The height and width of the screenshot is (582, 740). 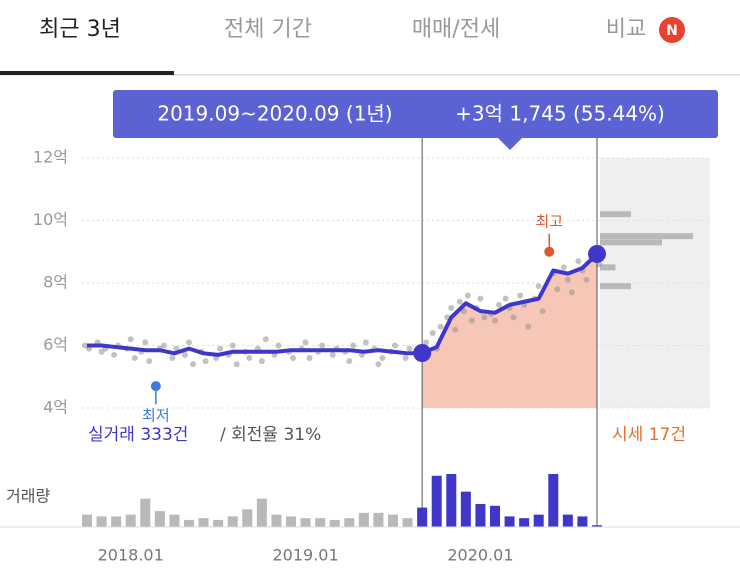 I want to click on quotes-label: 시세 17건, so click(x=649, y=435).